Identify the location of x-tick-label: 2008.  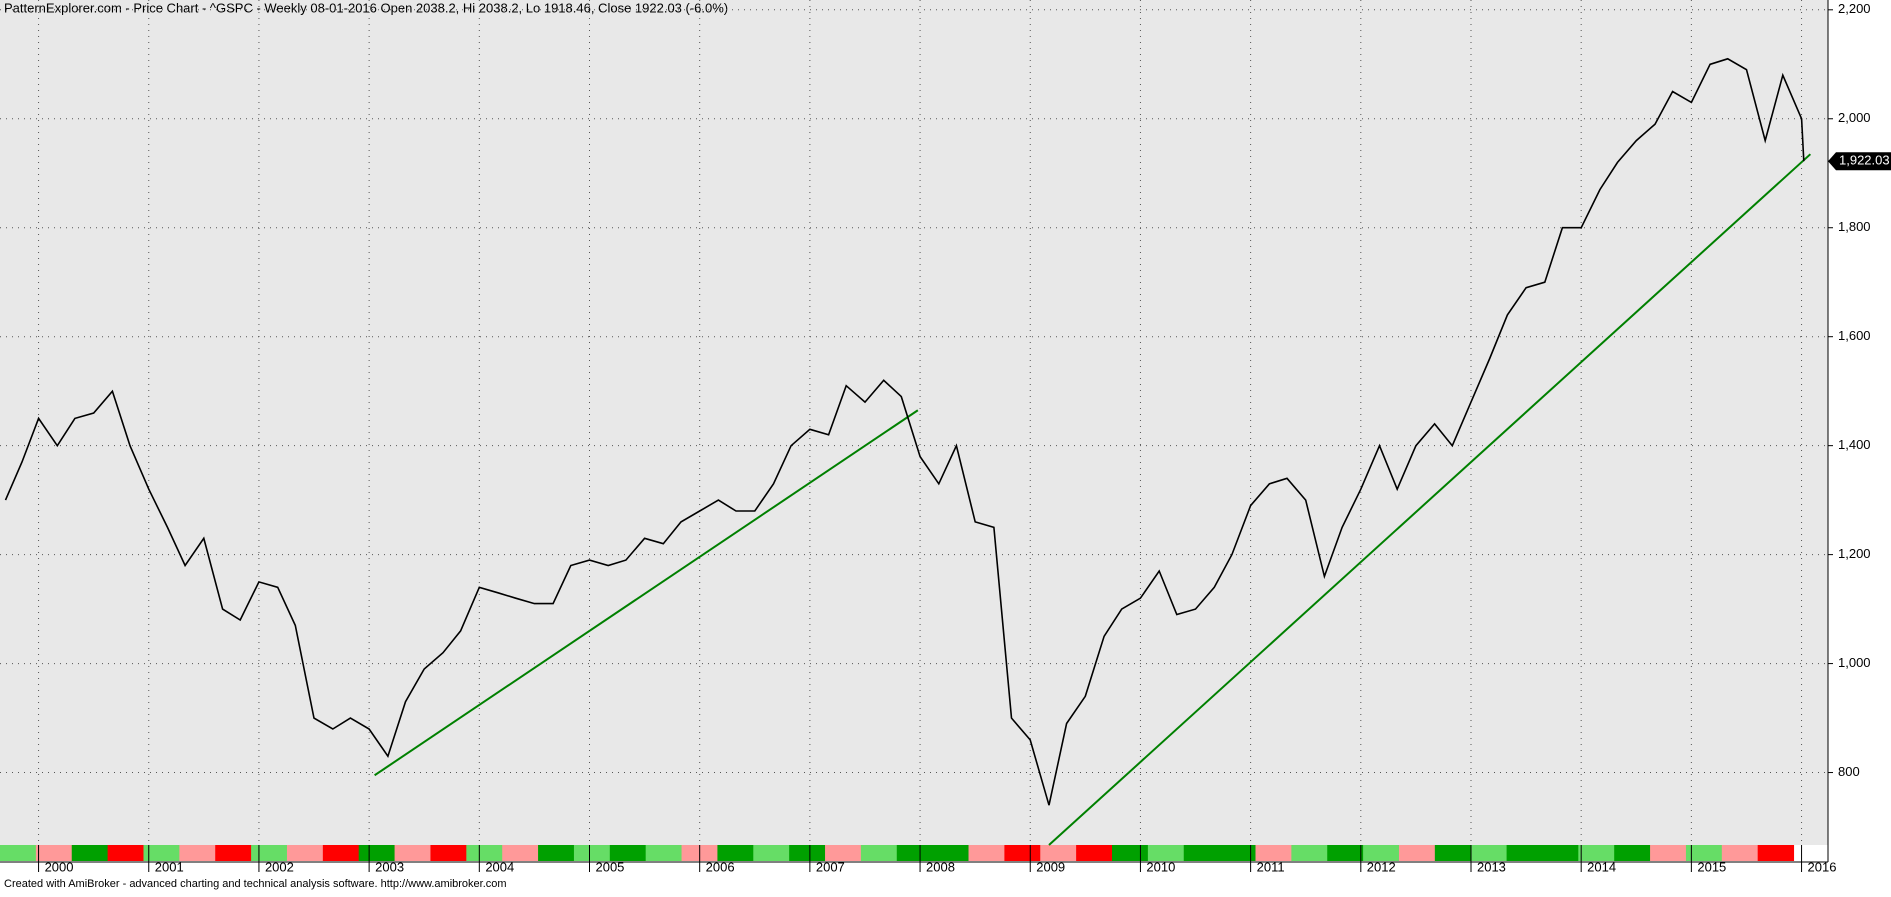
(940, 866).